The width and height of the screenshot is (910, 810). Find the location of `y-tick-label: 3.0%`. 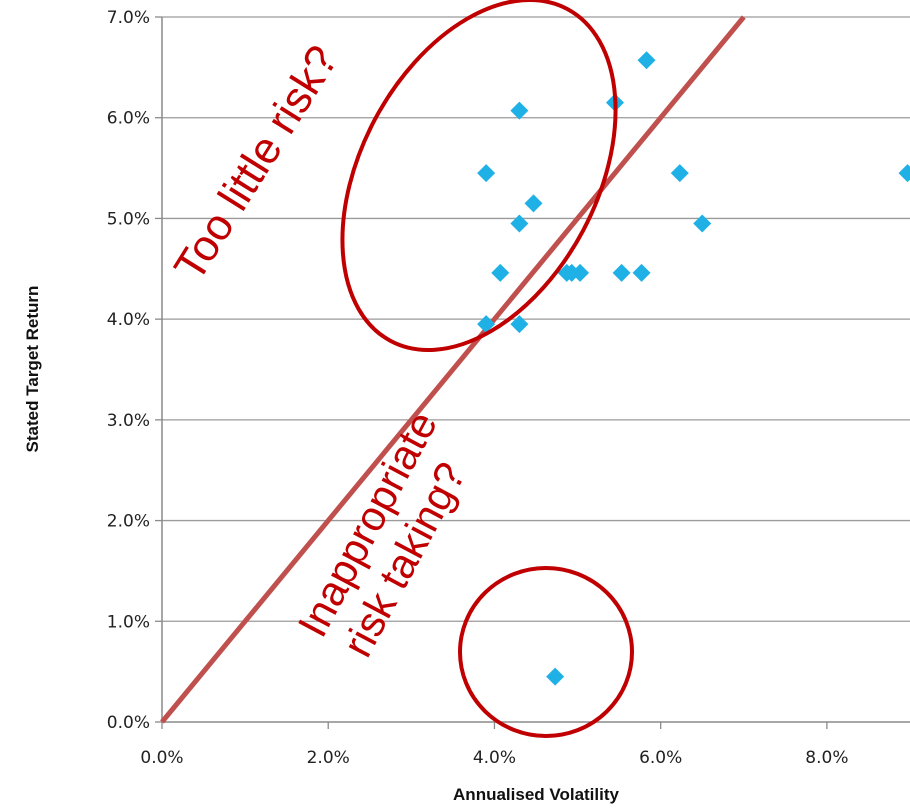

y-tick-label: 3.0% is located at coordinates (128, 421).